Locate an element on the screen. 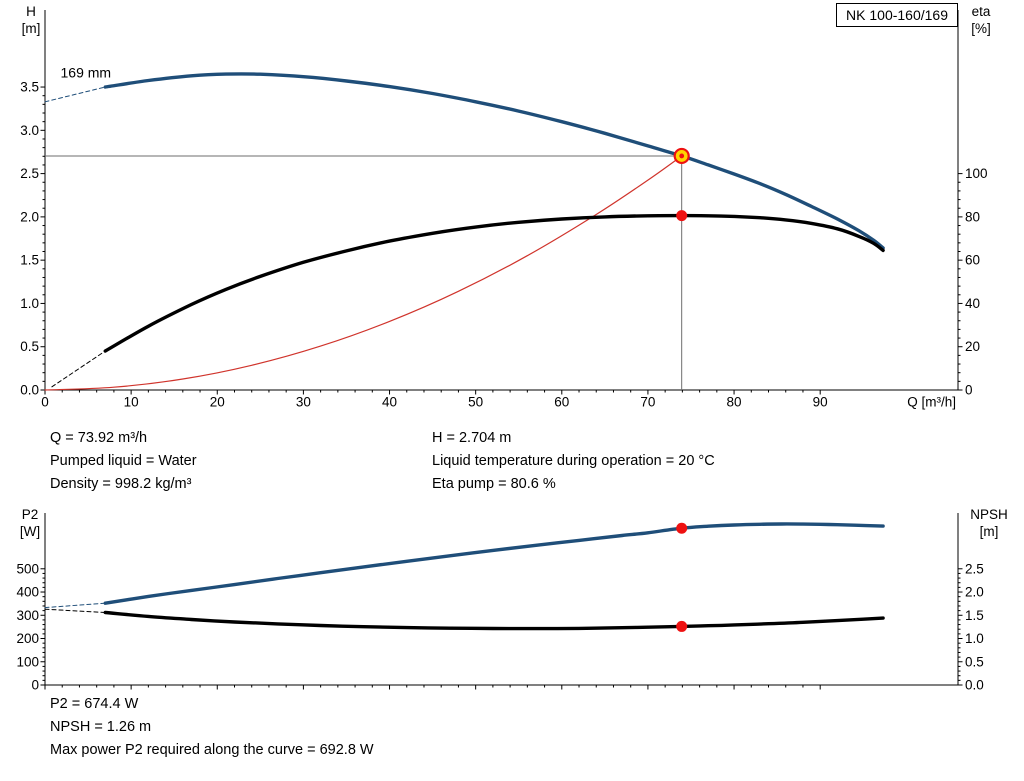  y-left-tick-label: 100 is located at coordinates (27, 661).